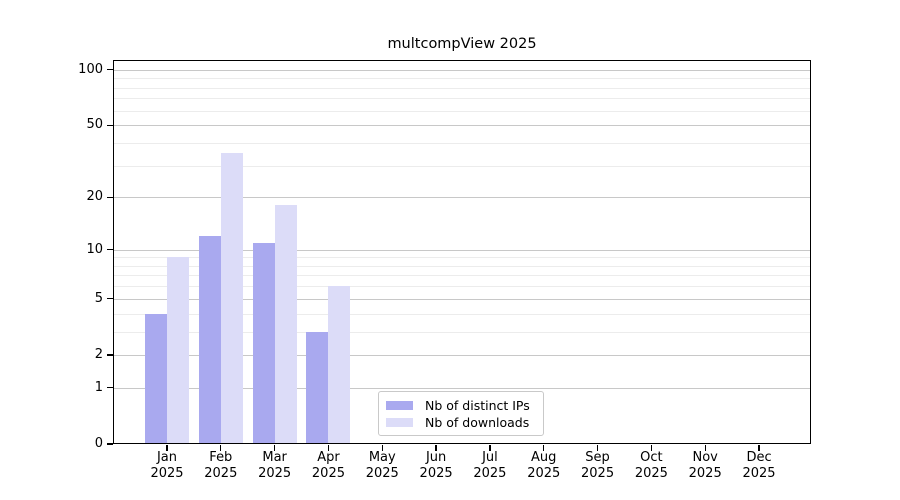 Image resolution: width=900 pixels, height=500 pixels. Describe the element at coordinates (98, 354) in the screenshot. I see `y-axis-tick-label: 2` at that location.